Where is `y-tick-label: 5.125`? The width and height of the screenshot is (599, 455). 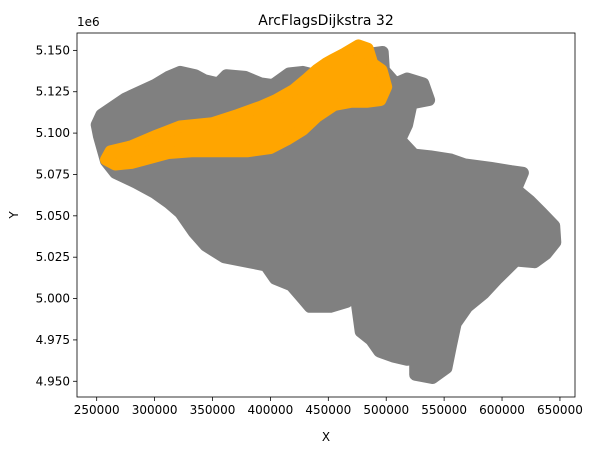
y-tick-label: 5.125 is located at coordinates (53, 92).